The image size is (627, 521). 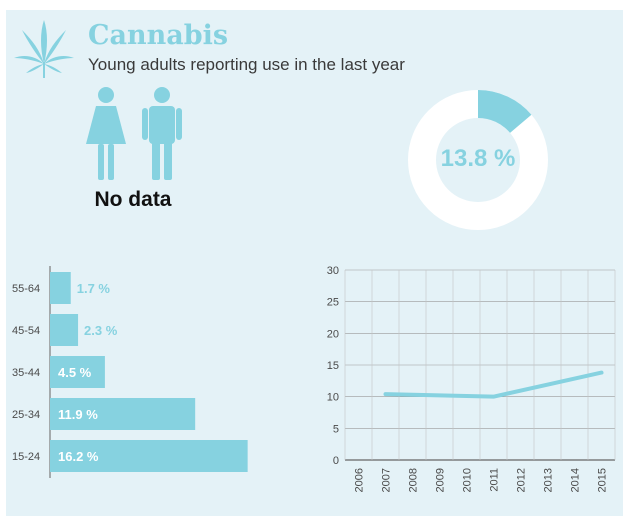 I want to click on y-tick-label: 10, so click(x=333, y=398).